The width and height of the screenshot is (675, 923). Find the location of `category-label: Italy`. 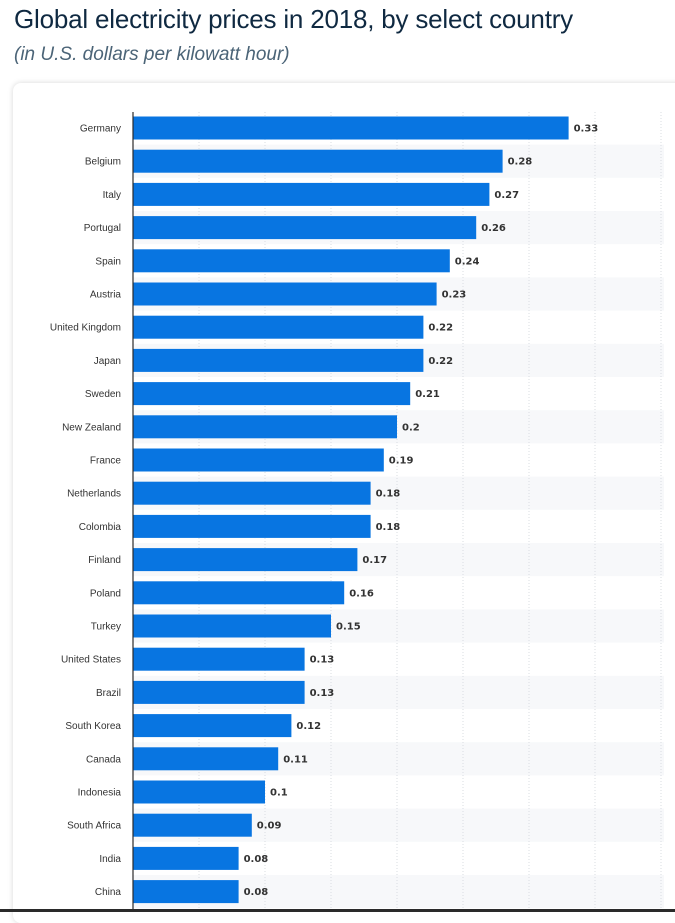

category-label: Italy is located at coordinates (112, 195).